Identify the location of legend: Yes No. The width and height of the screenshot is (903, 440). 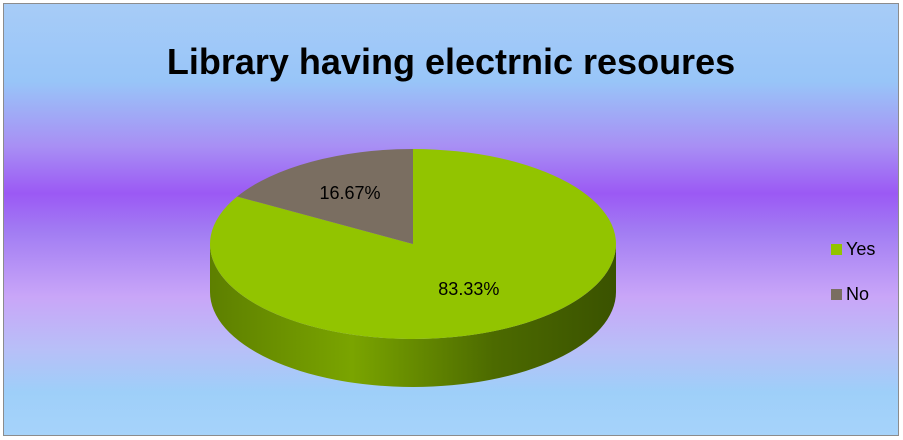
(853, 282).